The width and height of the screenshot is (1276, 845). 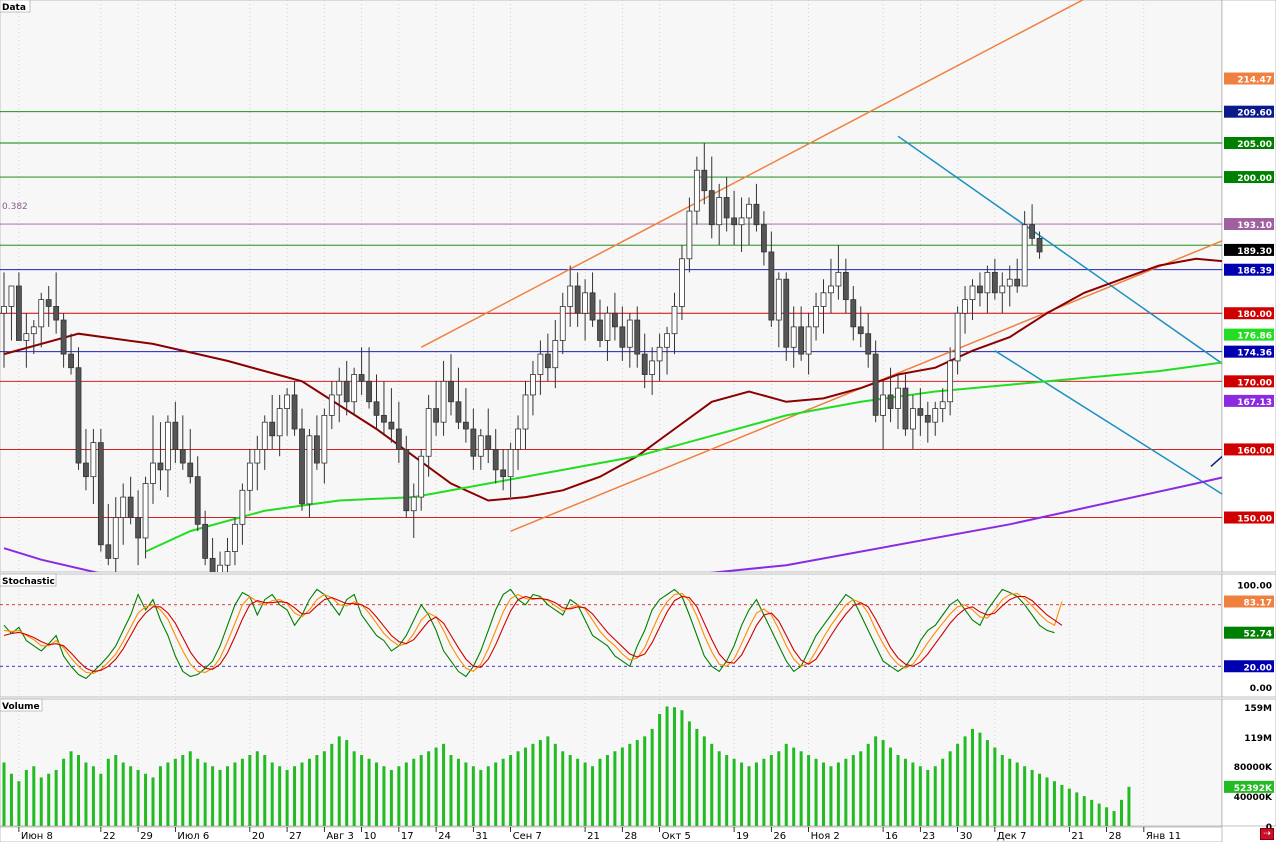 I want to click on price-panel-title: Data, so click(x=14, y=8).